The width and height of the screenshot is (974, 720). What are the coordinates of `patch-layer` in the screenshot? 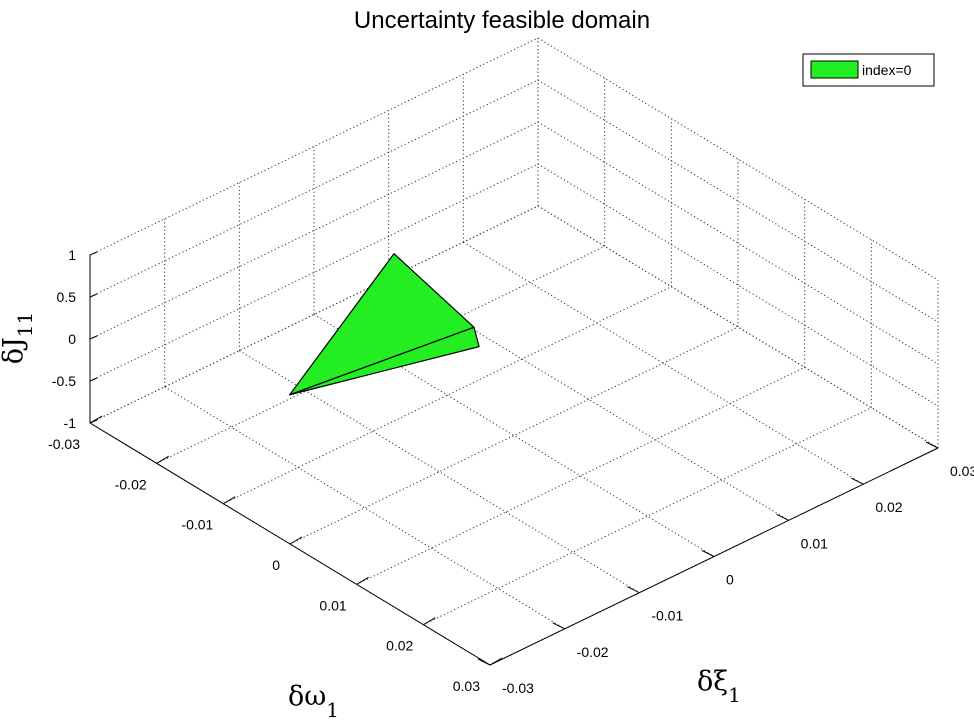 It's located at (384, 324).